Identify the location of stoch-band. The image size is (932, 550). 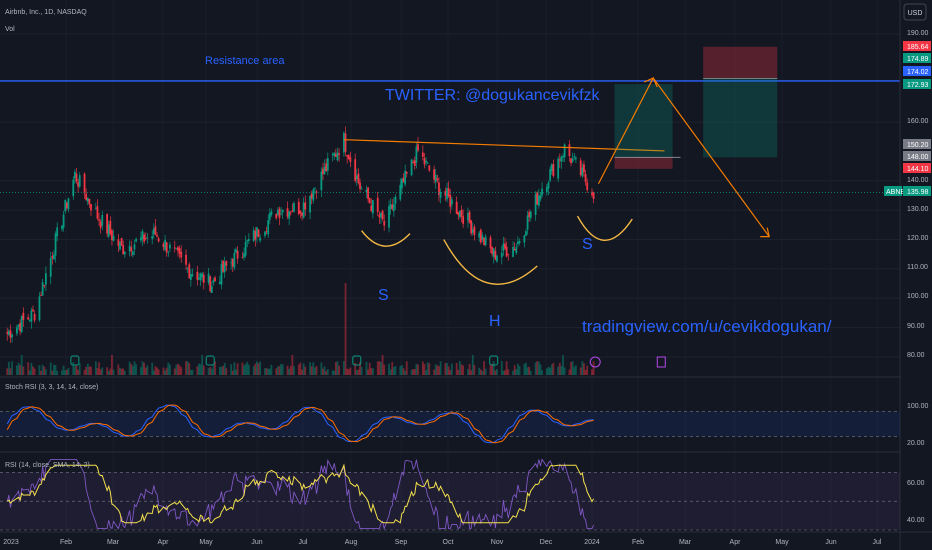
(450, 424).